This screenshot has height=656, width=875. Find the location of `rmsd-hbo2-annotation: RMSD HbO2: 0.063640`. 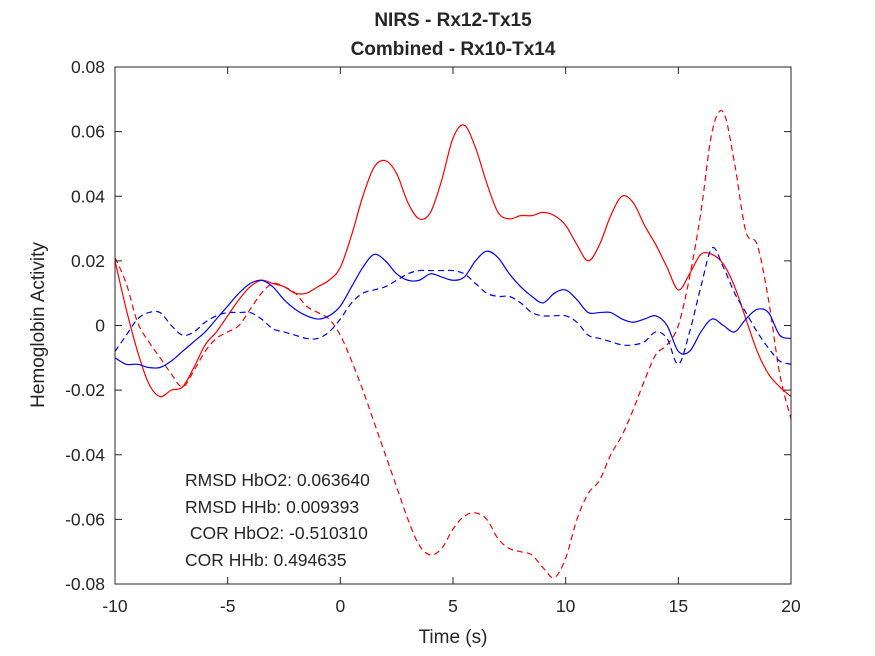

rmsd-hbo2-annotation: RMSD HbO2: 0.063640 is located at coordinates (277, 480).